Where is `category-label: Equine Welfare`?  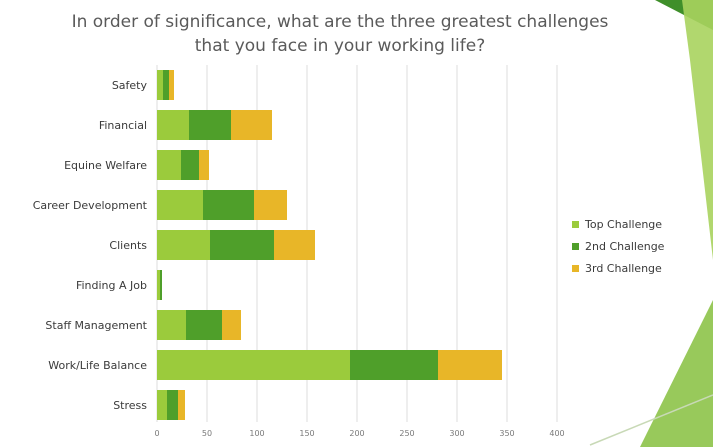 category-label: Equine Welfare is located at coordinates (105, 165).